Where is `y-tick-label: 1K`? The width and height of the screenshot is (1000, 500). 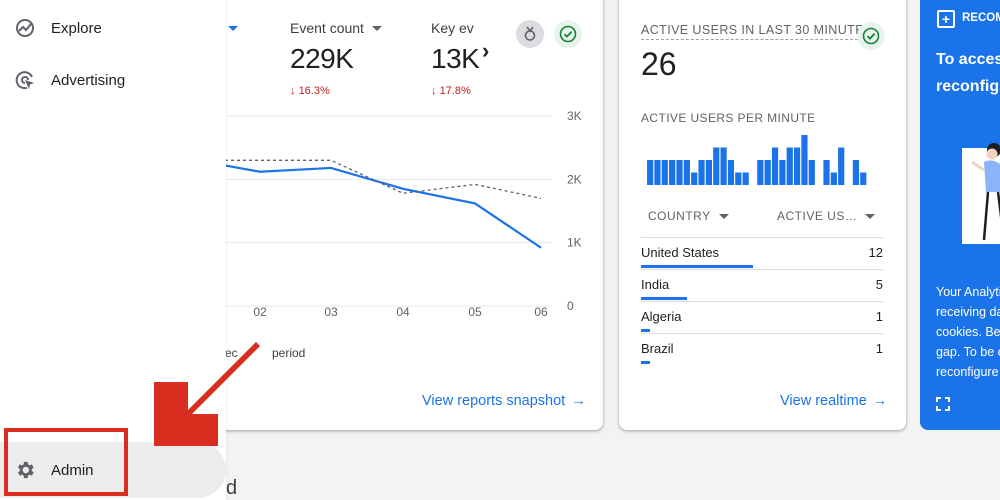 y-tick-label: 1K is located at coordinates (574, 243).